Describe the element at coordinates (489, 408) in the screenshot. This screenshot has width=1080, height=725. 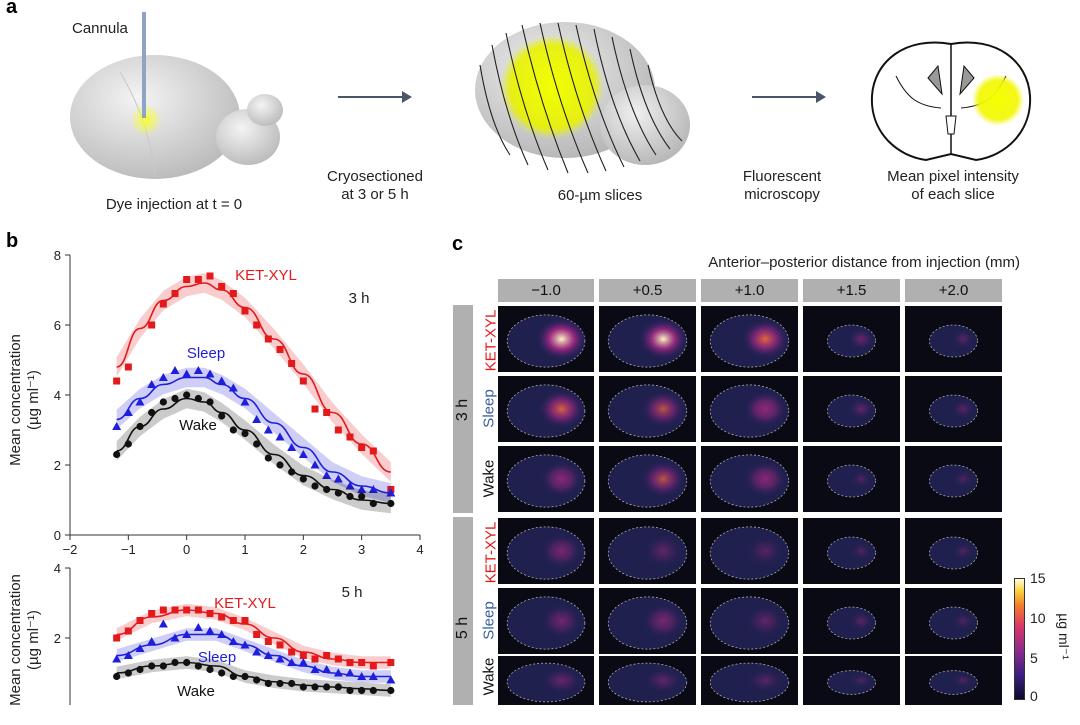
I see `row-label-3h-sleep: Sleep` at that location.